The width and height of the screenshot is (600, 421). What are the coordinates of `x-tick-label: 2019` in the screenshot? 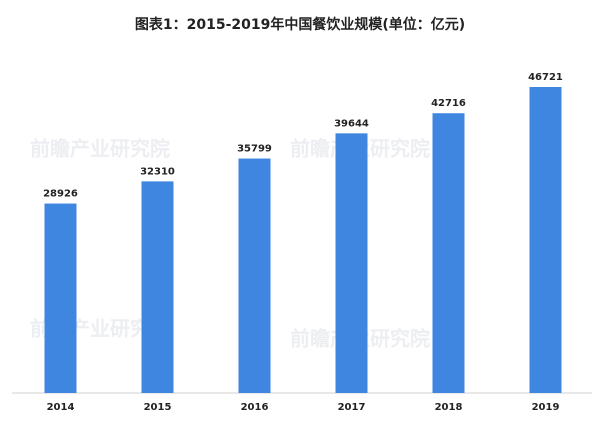 It's located at (546, 407).